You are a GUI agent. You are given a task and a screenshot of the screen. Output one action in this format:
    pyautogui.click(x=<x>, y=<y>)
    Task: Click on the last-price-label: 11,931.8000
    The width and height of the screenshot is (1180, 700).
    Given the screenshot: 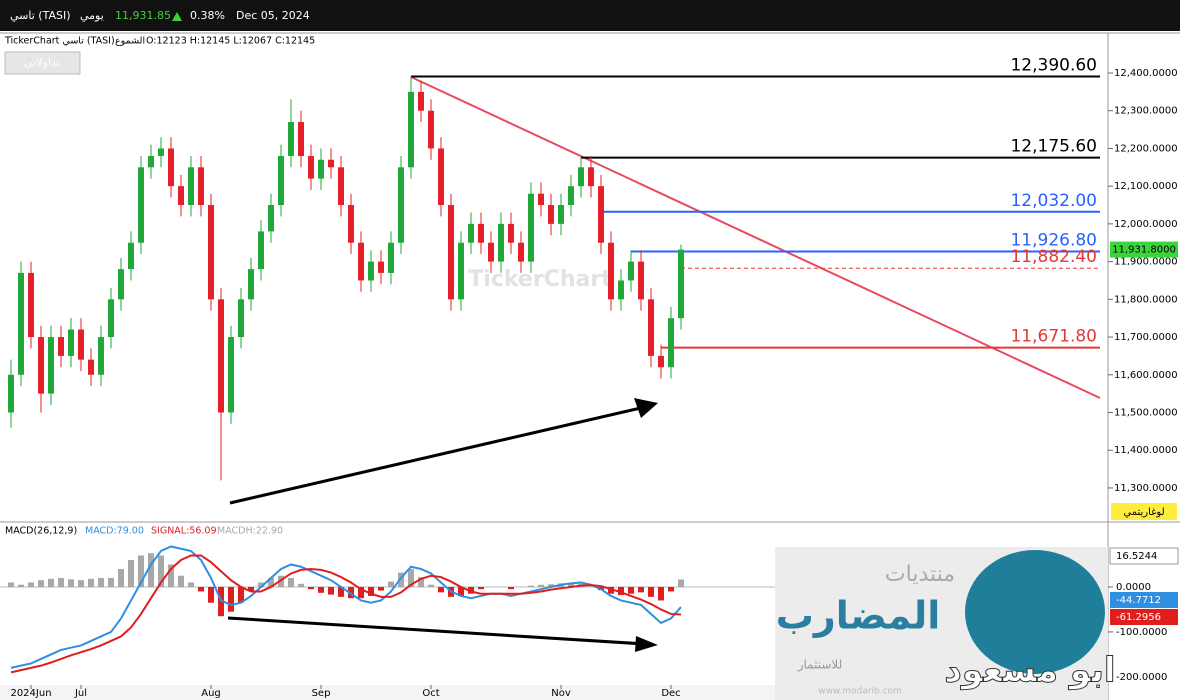 What is the action you would take?
    pyautogui.click(x=1144, y=250)
    